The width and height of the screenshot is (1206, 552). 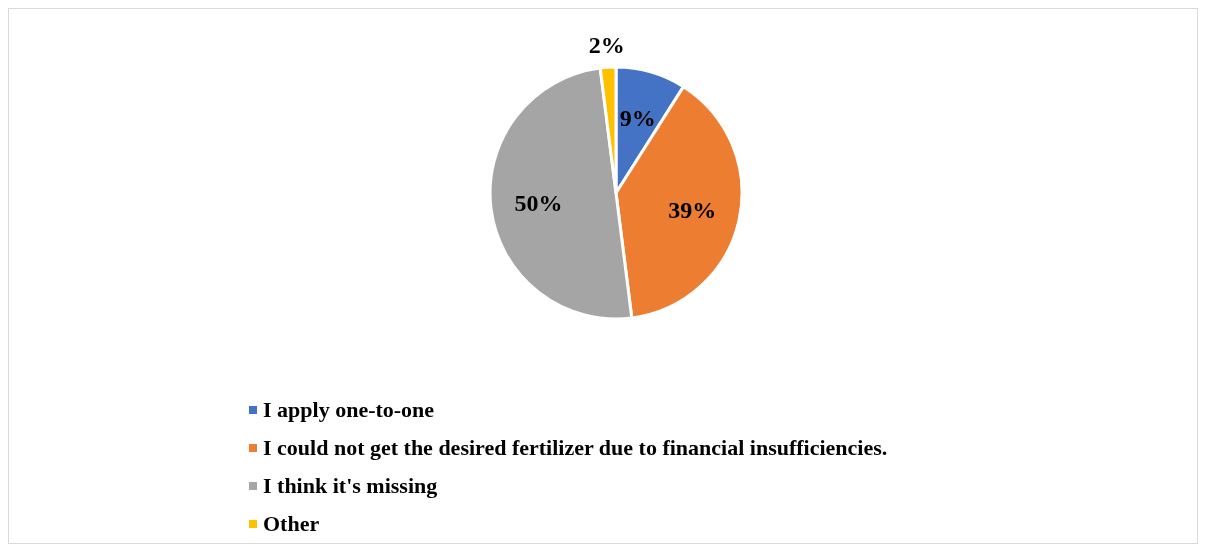 I want to click on data-label: 50%, so click(x=538, y=202).